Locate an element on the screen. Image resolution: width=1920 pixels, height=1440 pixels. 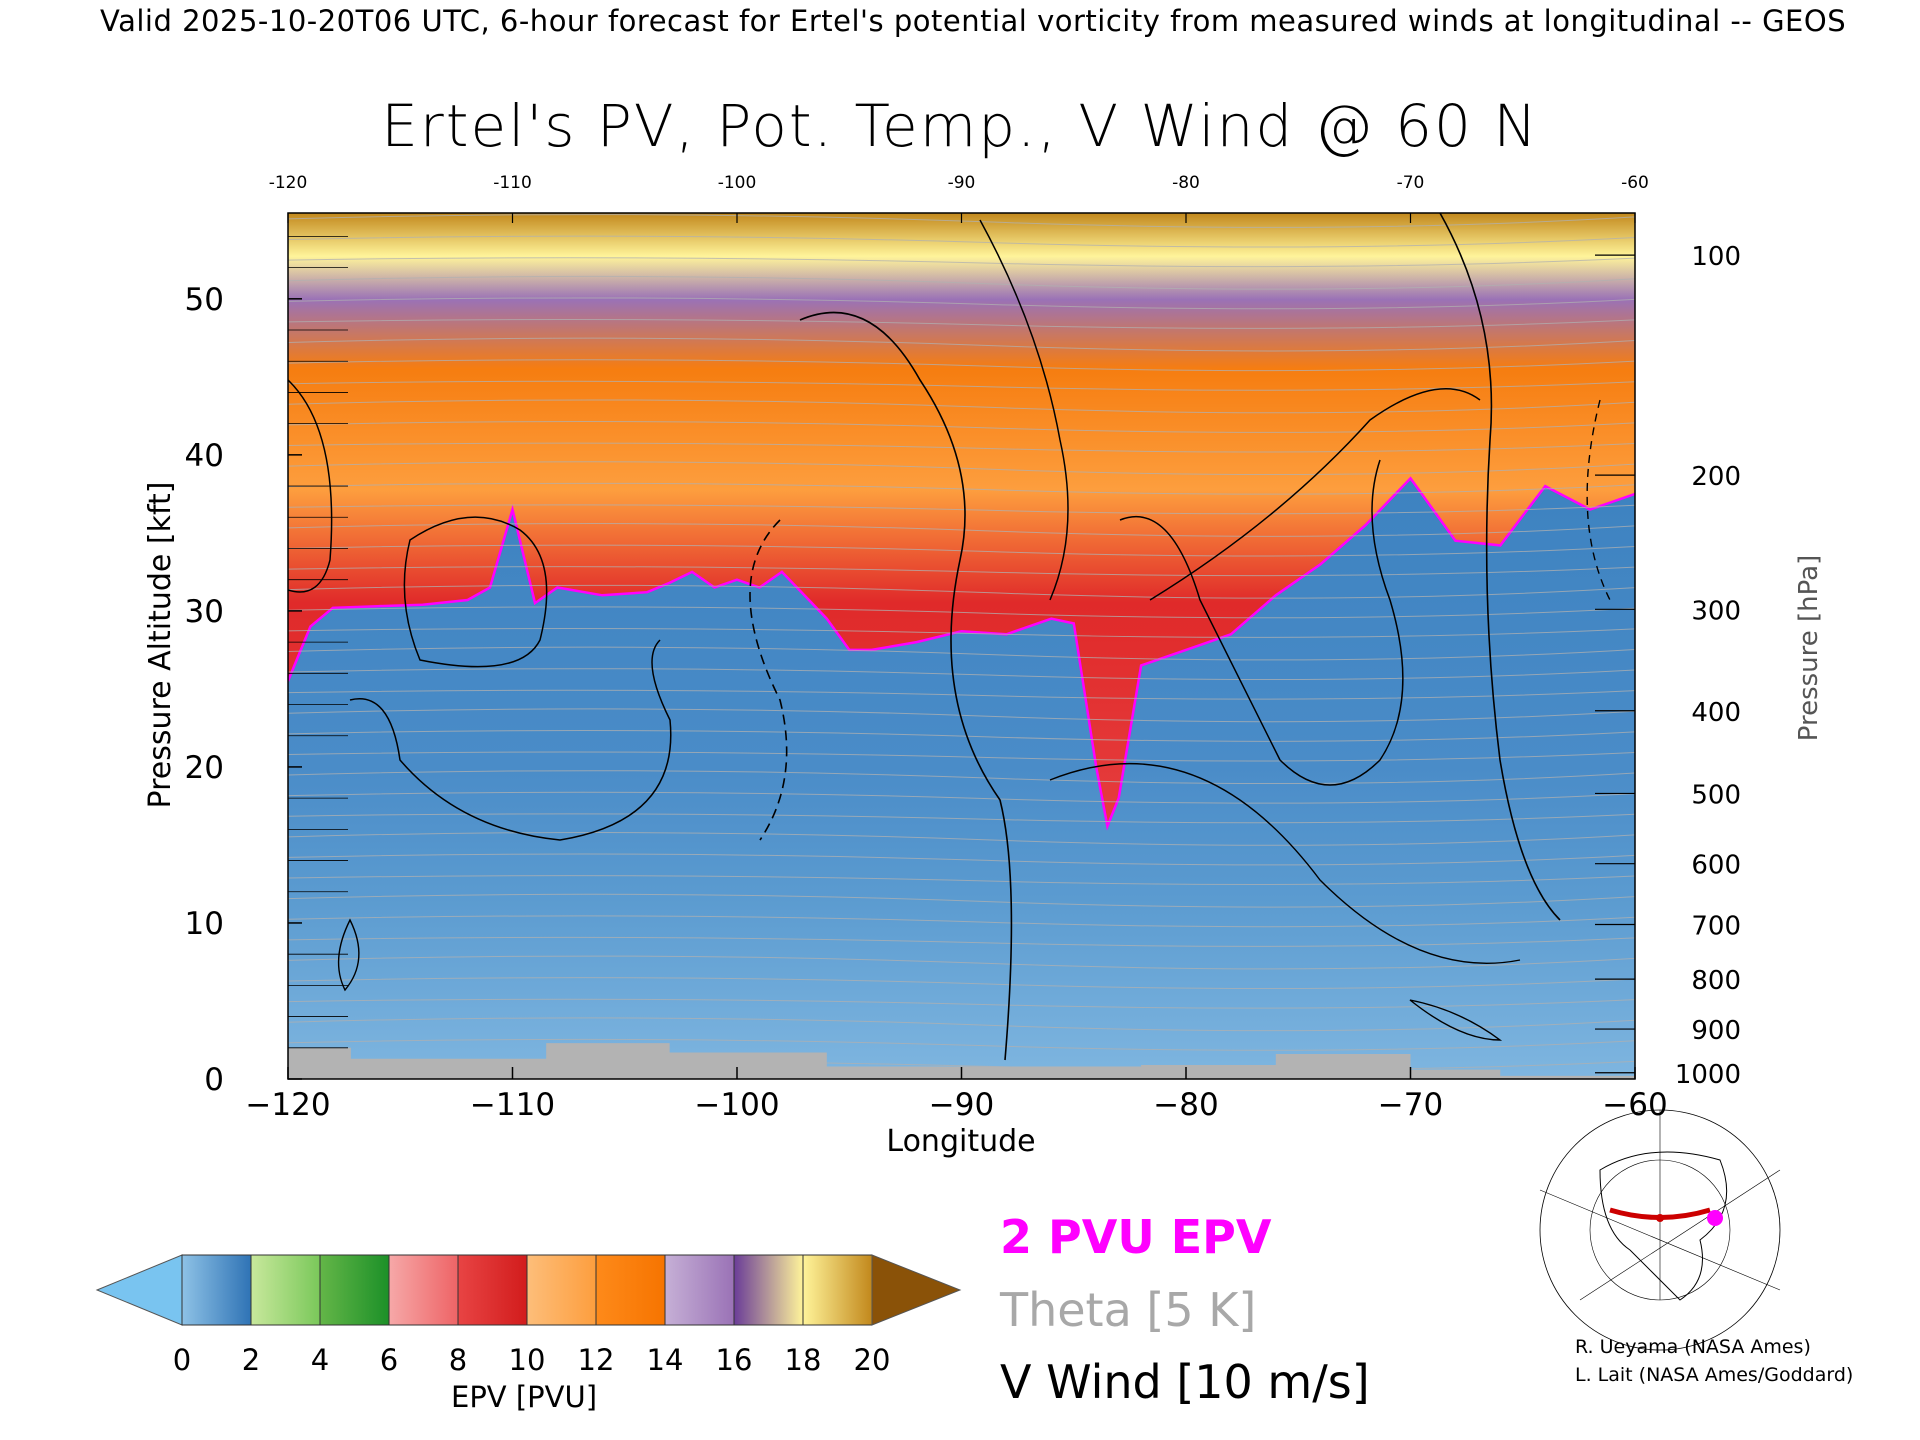
colorbar-tick-label: 18 is located at coordinates (803, 1360).